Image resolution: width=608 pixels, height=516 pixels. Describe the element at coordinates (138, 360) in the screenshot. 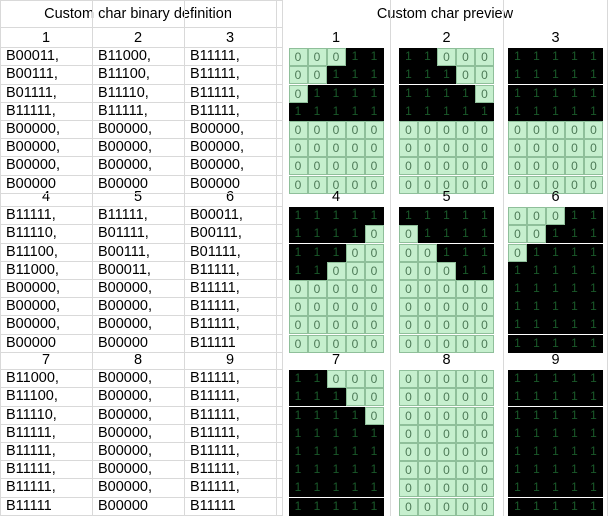

I see `char-number-label: 8` at that location.